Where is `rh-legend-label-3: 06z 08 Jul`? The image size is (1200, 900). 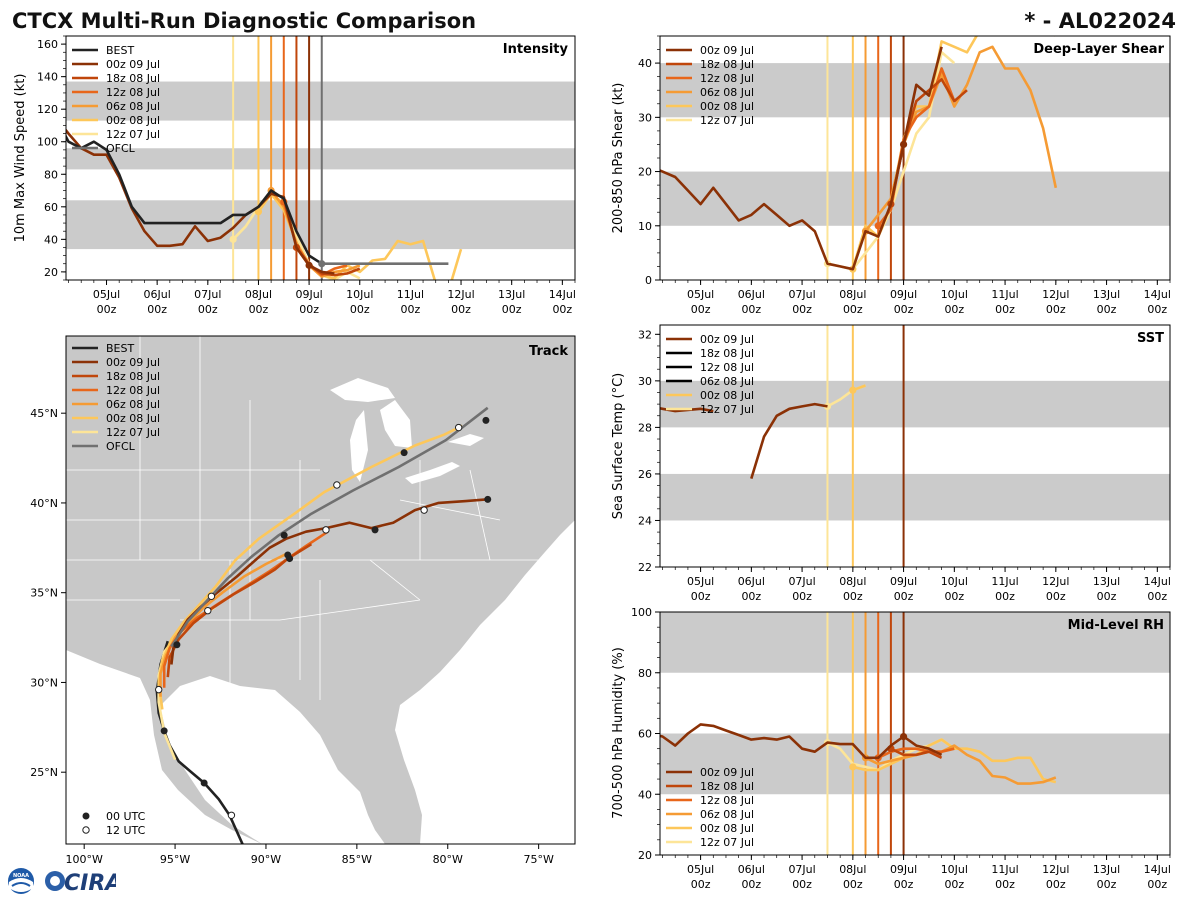 rh-legend-label-3: 06z 08 Jul is located at coordinates (727, 814).